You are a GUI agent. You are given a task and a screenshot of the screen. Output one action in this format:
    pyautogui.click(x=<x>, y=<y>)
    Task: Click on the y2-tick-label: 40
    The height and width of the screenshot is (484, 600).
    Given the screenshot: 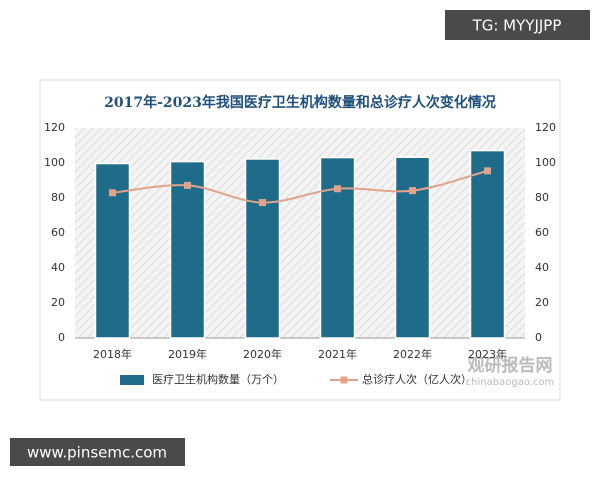 What is the action you would take?
    pyautogui.click(x=542, y=267)
    